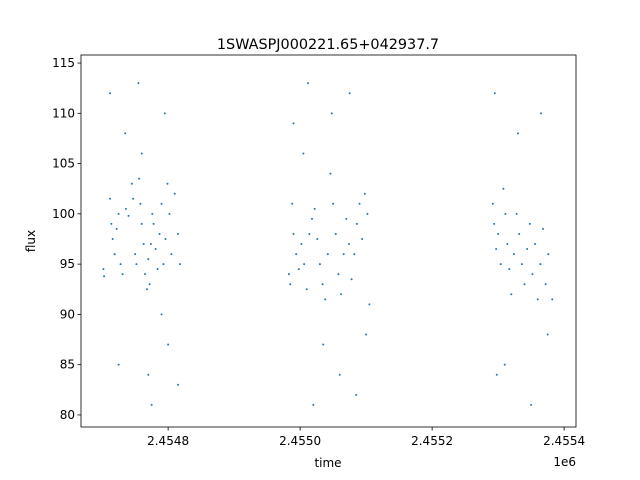 The width and height of the screenshot is (640, 480). Describe the element at coordinates (432, 441) in the screenshot. I see `x-tick-label: 2.4552` at that location.